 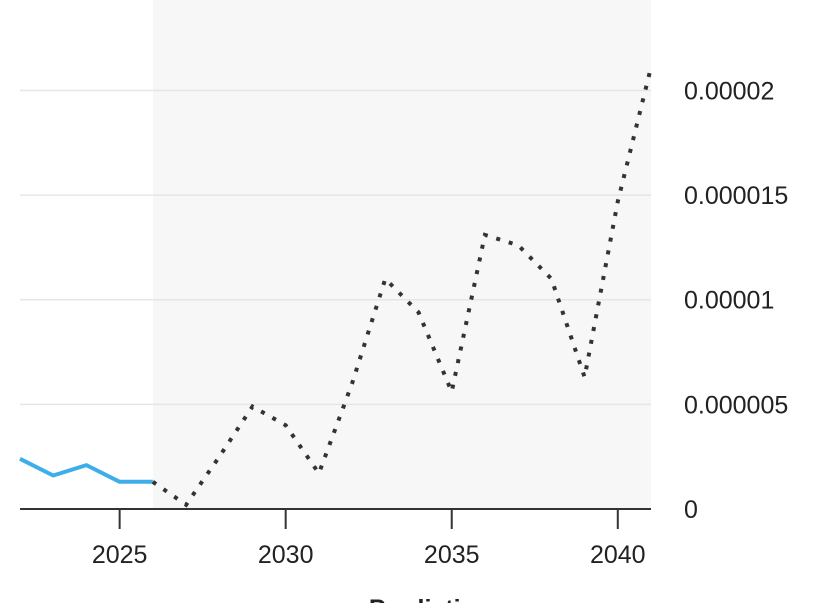 I want to click on y-tick-label: 0.00001, so click(x=729, y=301).